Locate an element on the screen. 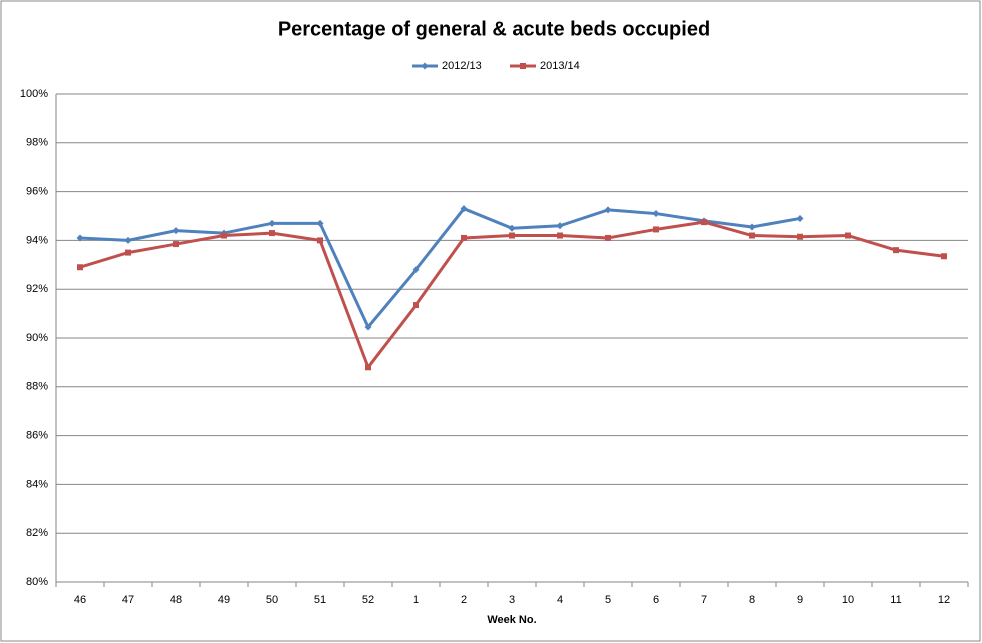 This screenshot has width=982, height=643. y-tick-label: 98% is located at coordinates (37, 143).